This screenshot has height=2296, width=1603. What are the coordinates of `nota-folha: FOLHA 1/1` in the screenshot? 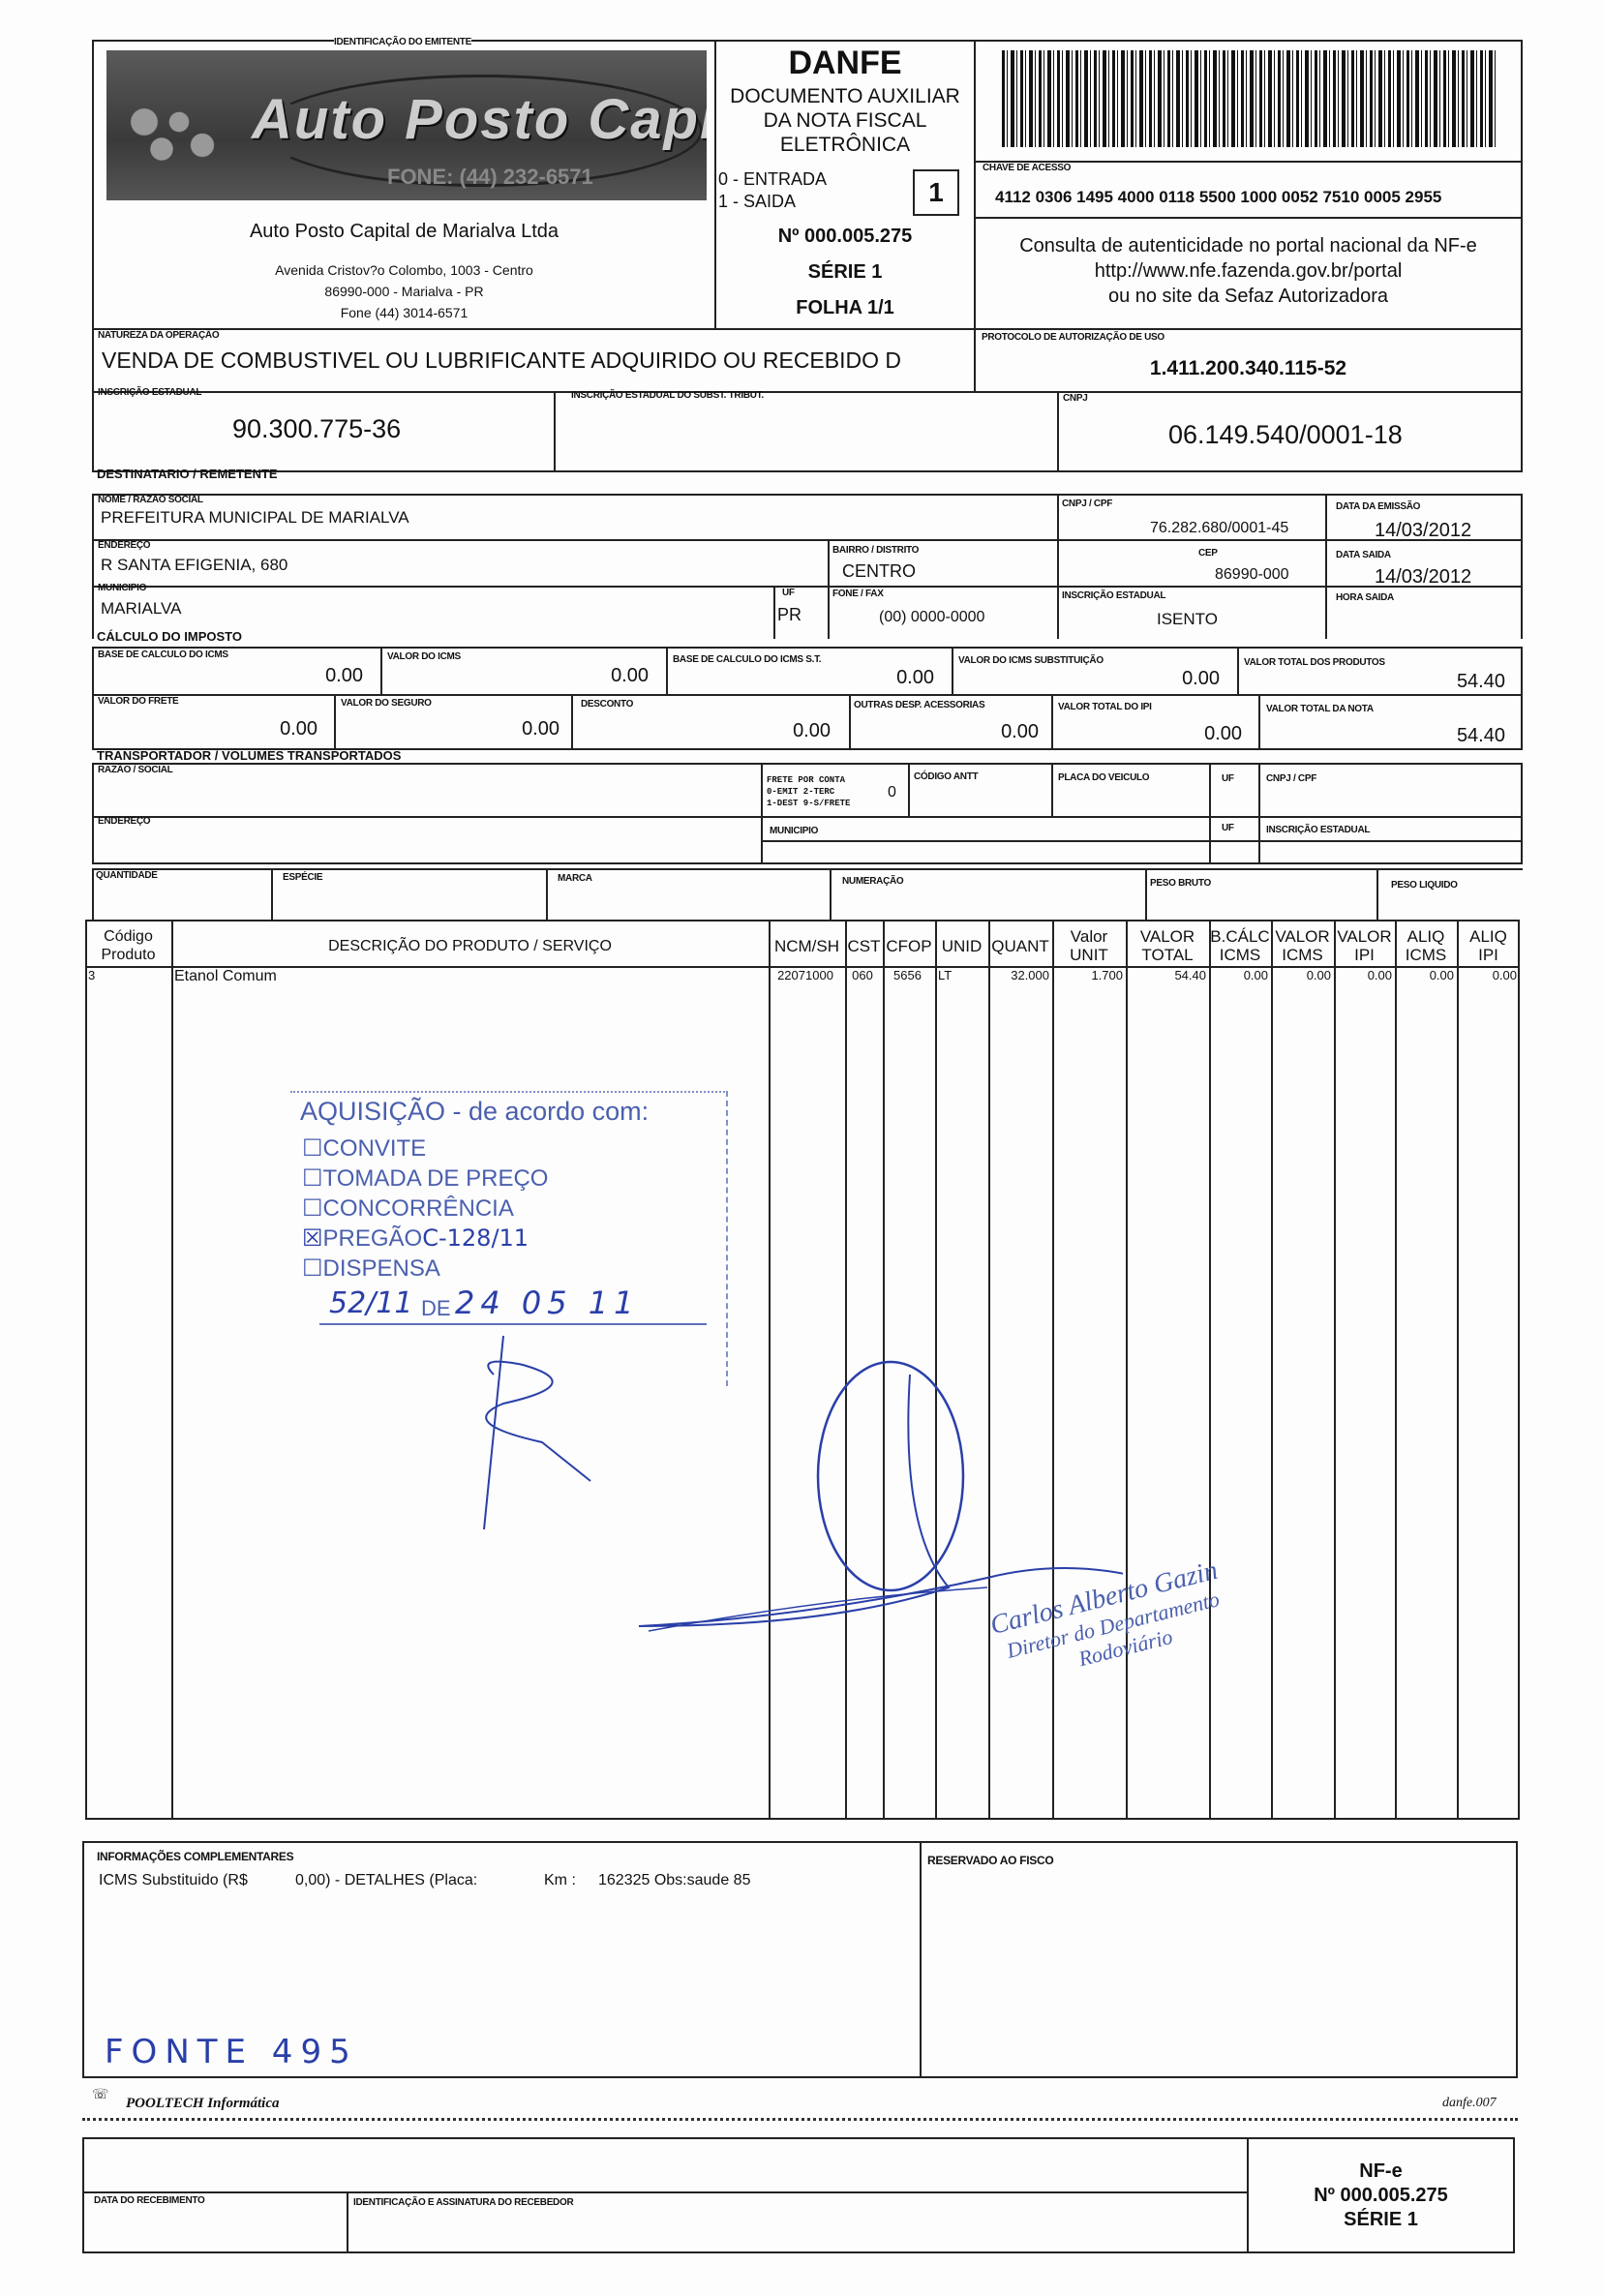 It's located at (845, 307).